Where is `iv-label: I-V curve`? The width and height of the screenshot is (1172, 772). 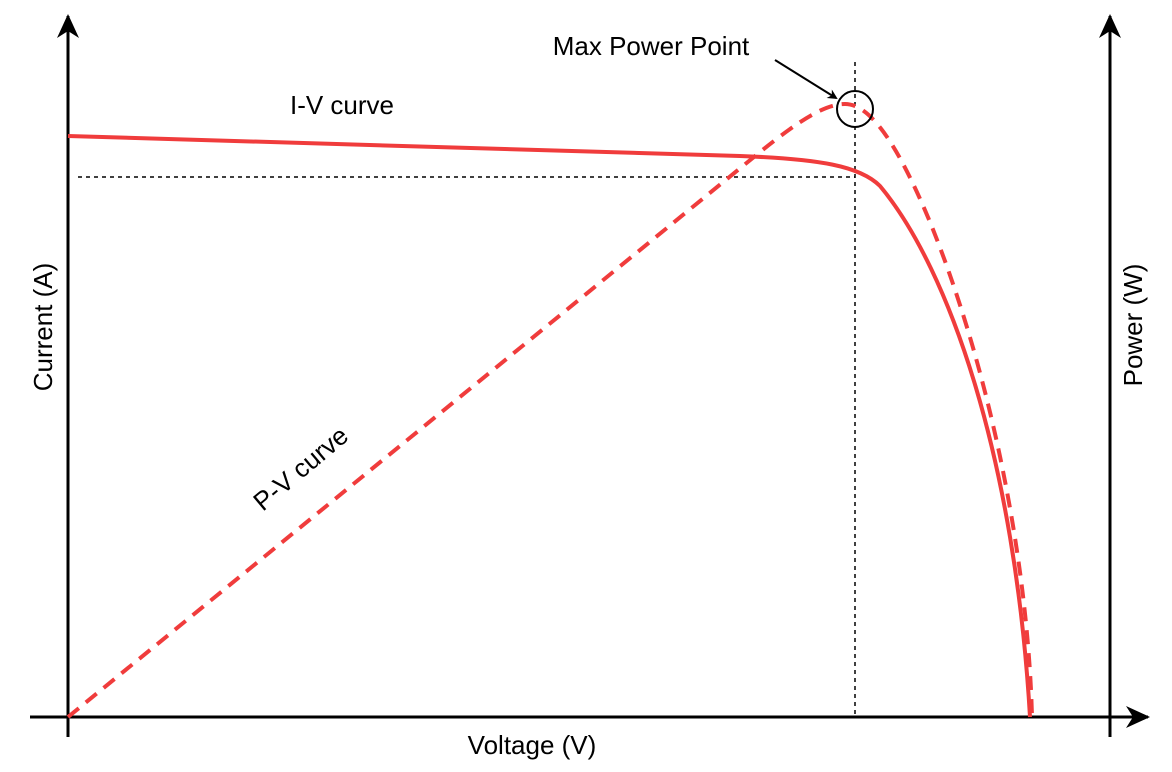
iv-label: I-V curve is located at coordinates (342, 105).